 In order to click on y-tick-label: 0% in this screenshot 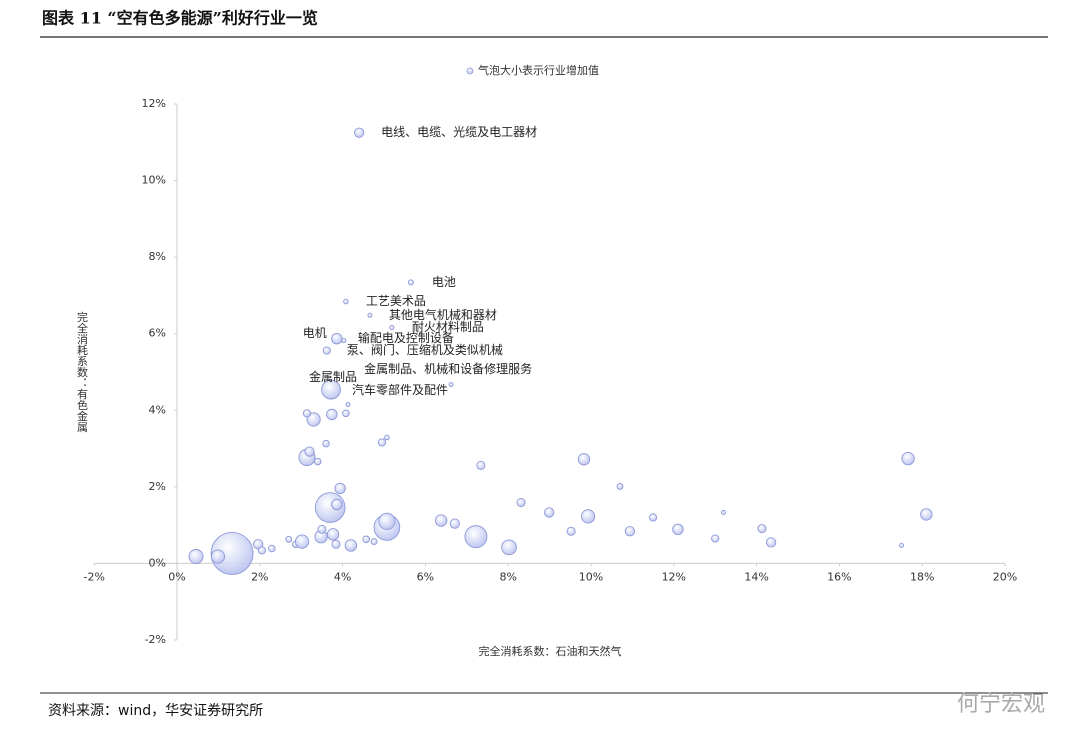, I will do `click(157, 562)`.